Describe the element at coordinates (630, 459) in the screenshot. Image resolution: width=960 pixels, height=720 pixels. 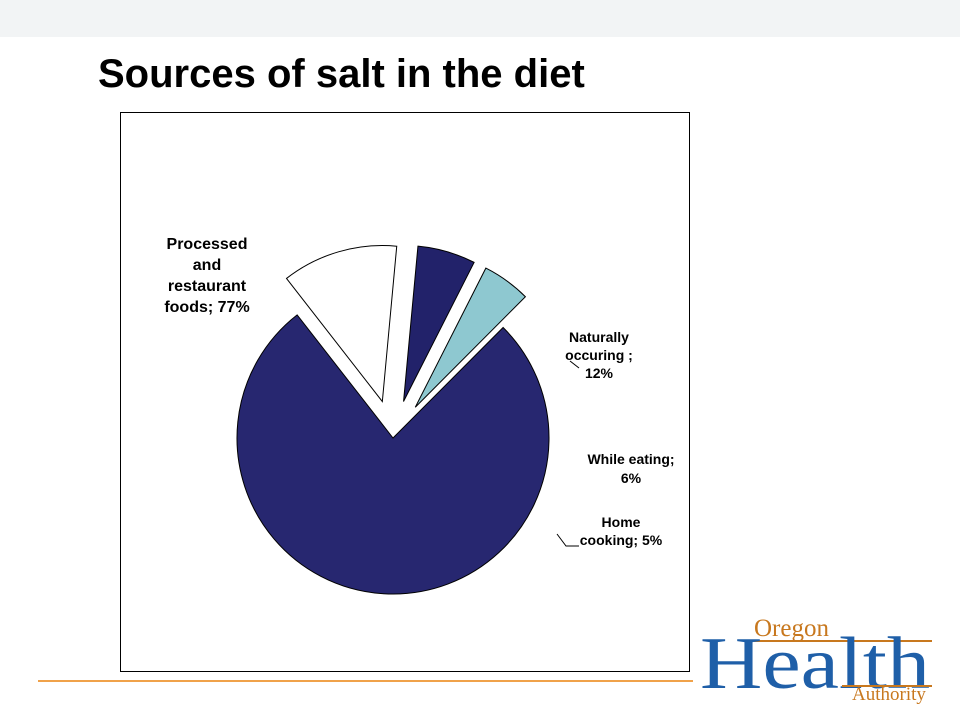
I see `pie-slice-label-line: While eating;` at that location.